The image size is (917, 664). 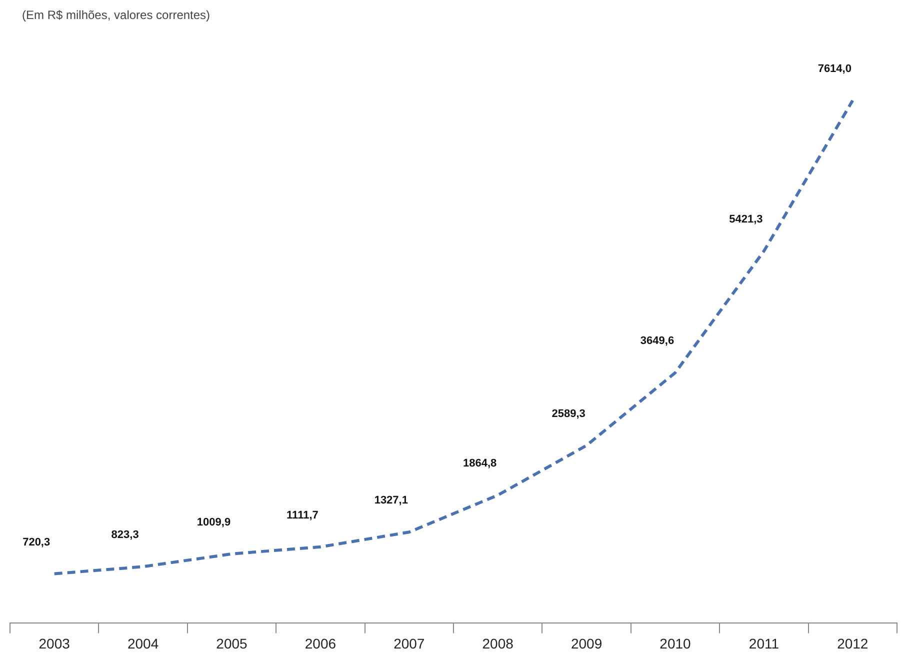 What do you see at coordinates (320, 643) in the screenshot?
I see `x-tick-label: 2006` at bounding box center [320, 643].